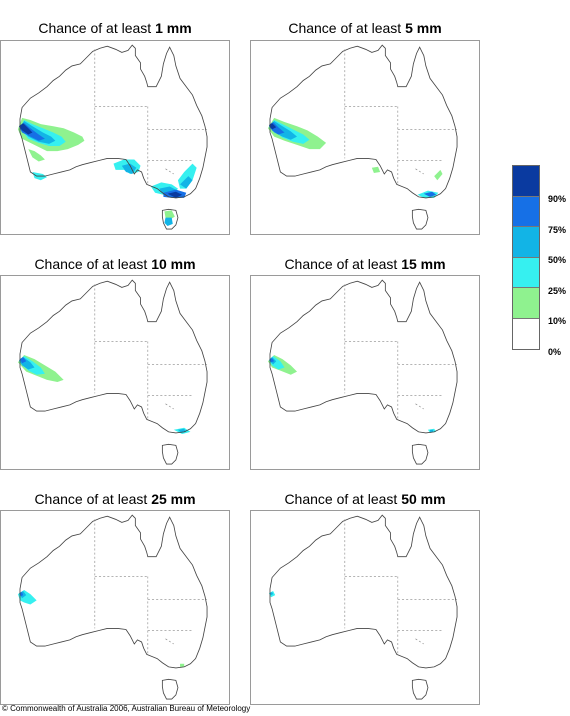 The width and height of the screenshot is (570, 716). I want to click on map-panel-50mm, so click(365, 607).